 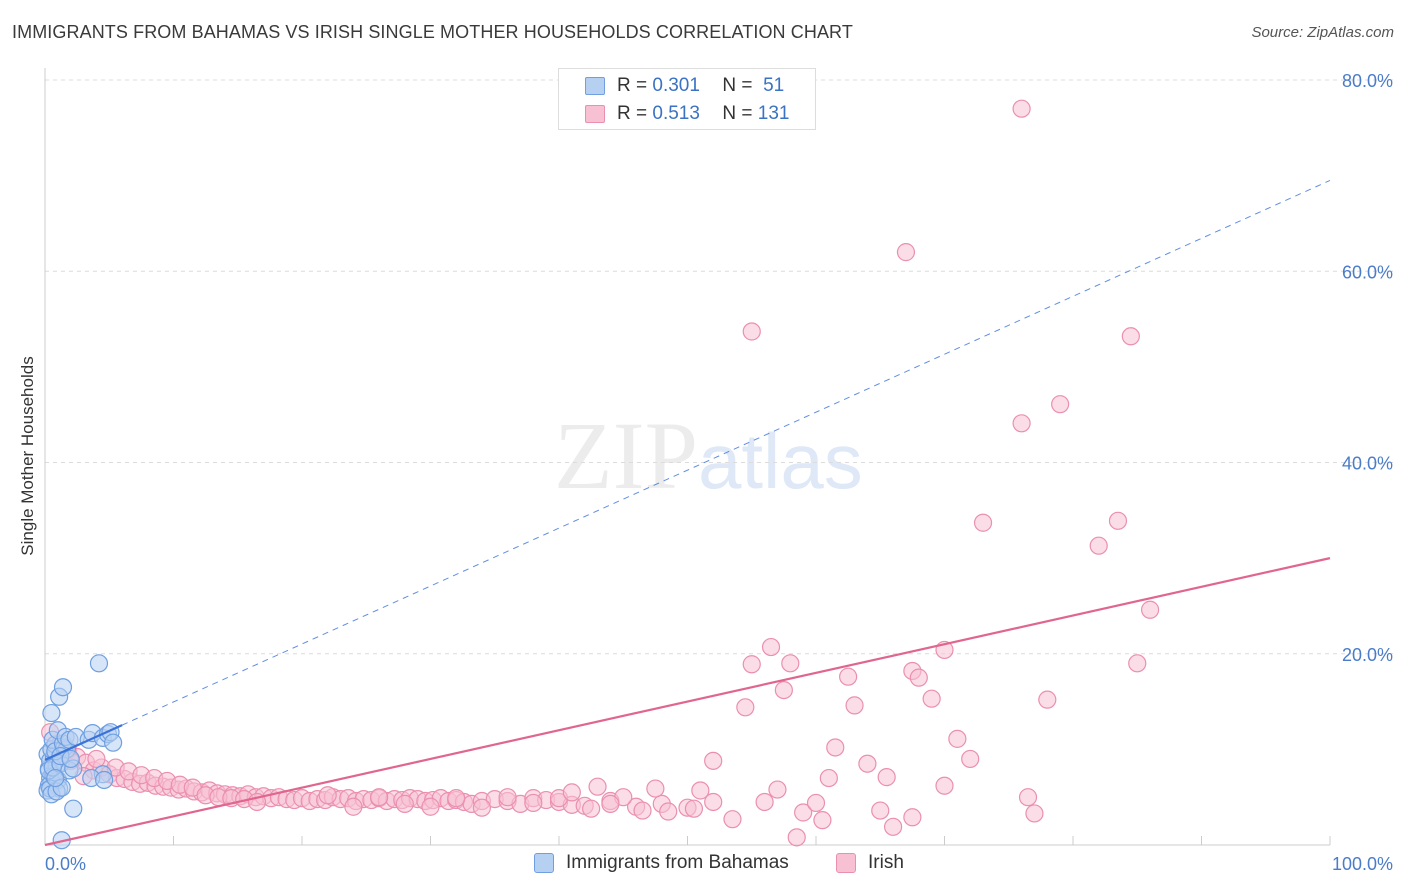 I want to click on y-tick-label: 60.0%, so click(x=1367, y=272).